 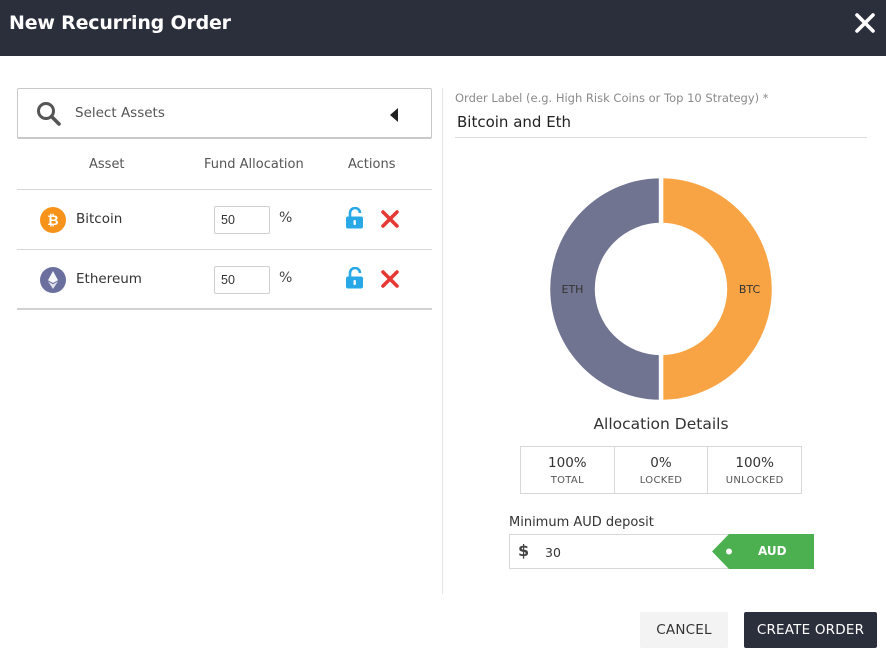 What do you see at coordinates (443, 28) in the screenshot?
I see `dialog-header: New Recurring Order` at bounding box center [443, 28].